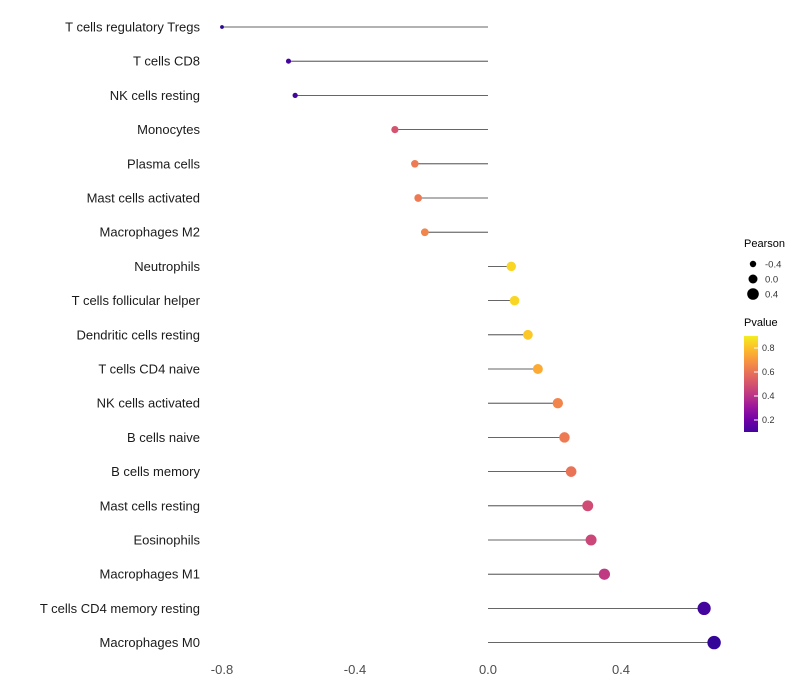  Describe the element at coordinates (410, 642) in the screenshot. I see `lollipop-row: Macrophages M0` at that location.